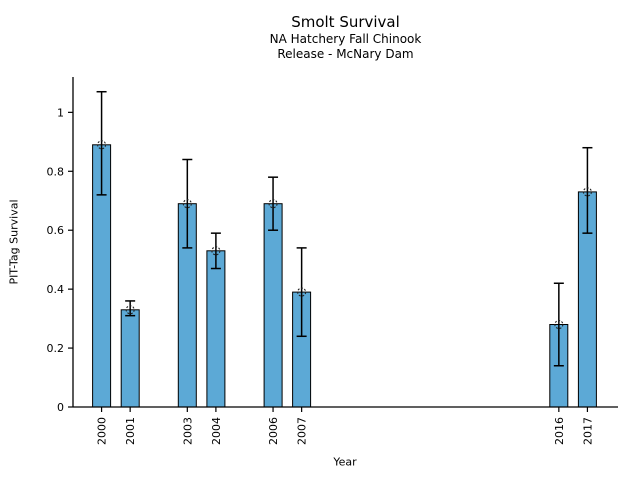 Image resolution: width=640 pixels, height=480 pixels. What do you see at coordinates (187, 204) in the screenshot?
I see `marker-2003` at bounding box center [187, 204].